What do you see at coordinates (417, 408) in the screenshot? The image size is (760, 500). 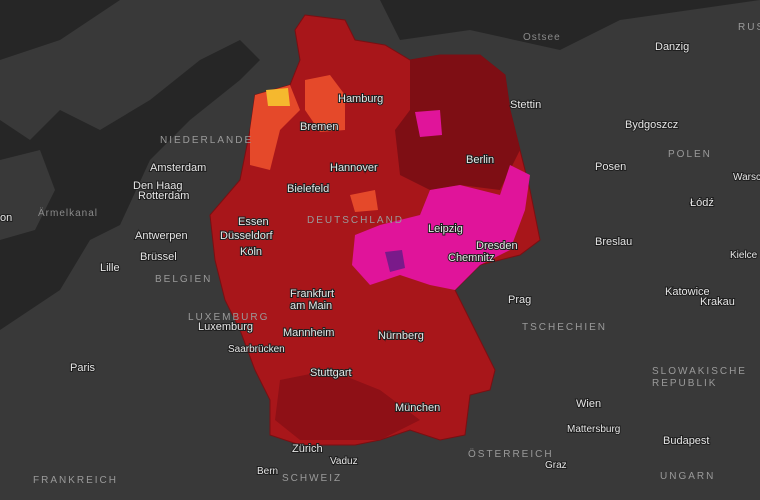 I see `city-label: München` at bounding box center [417, 408].